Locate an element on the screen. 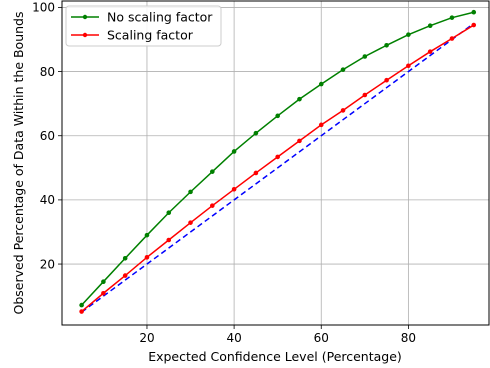  y-tick-label: 20 is located at coordinates (47, 264).